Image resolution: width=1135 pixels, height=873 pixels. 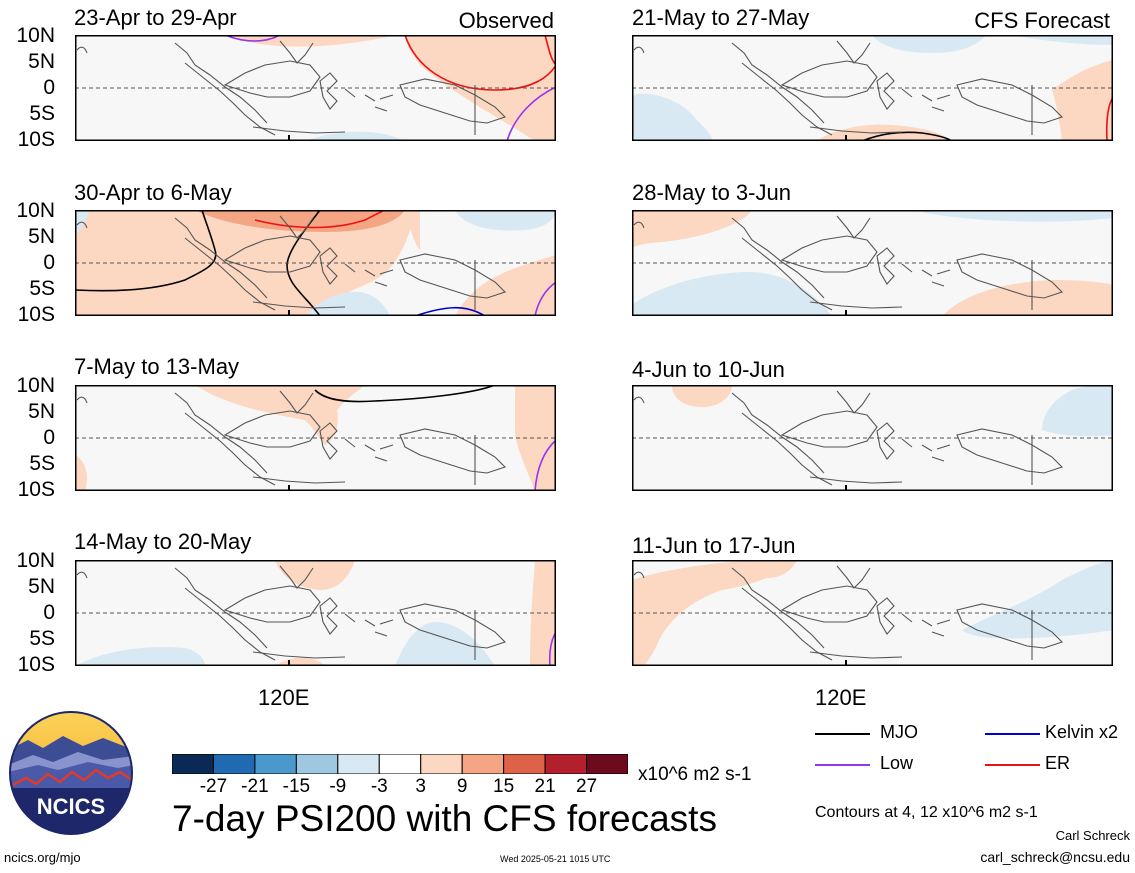 I want to click on legend-label-kelvin: Kelvin x2, so click(x=1082, y=732).